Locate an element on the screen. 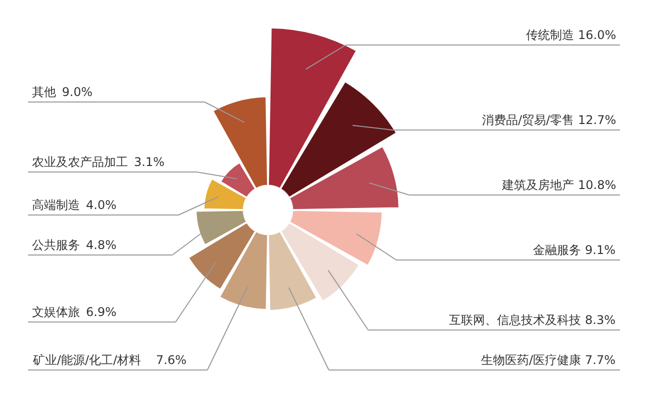 The height and width of the screenshot is (407, 653). data-label: 4.0% is located at coordinates (101, 205).